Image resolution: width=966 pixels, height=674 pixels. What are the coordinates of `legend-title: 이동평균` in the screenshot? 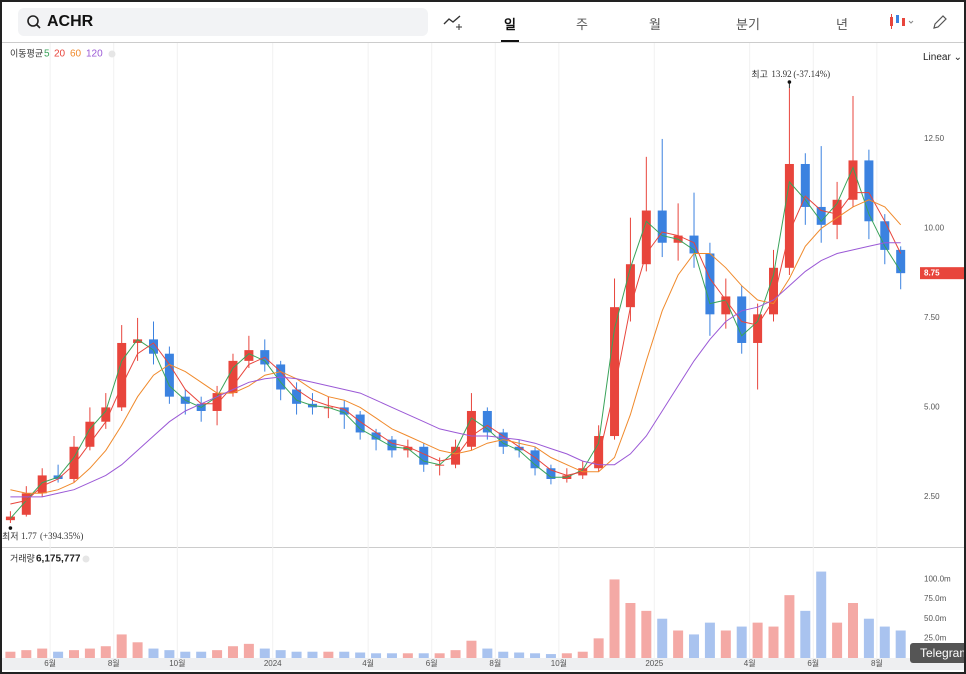 It's located at (26, 53).